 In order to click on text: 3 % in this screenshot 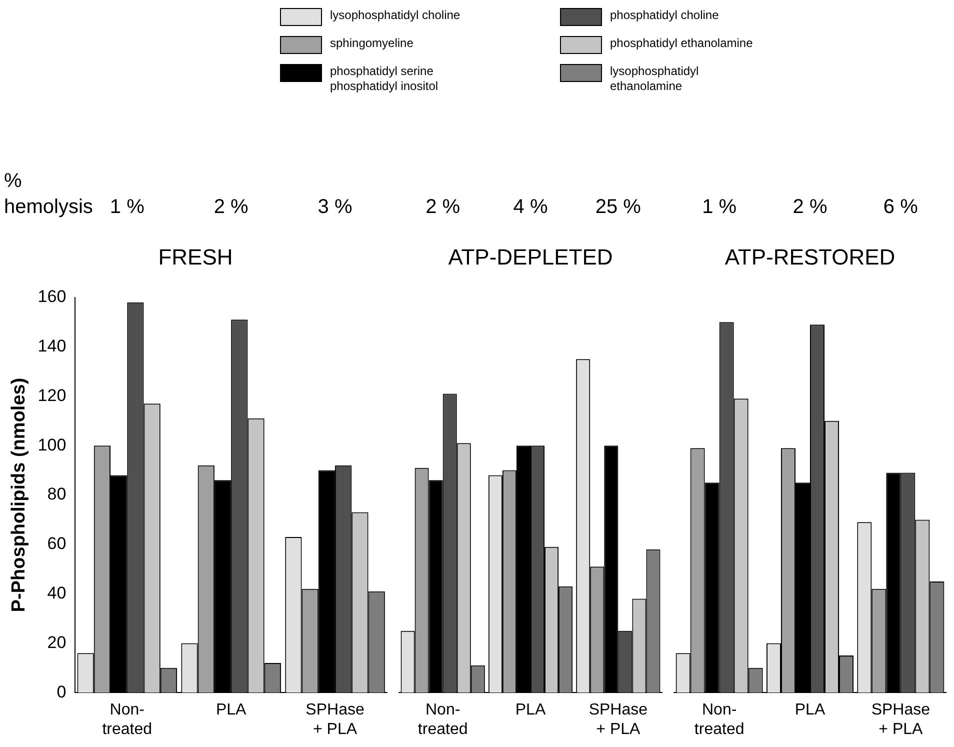, I will do `click(335, 207)`.